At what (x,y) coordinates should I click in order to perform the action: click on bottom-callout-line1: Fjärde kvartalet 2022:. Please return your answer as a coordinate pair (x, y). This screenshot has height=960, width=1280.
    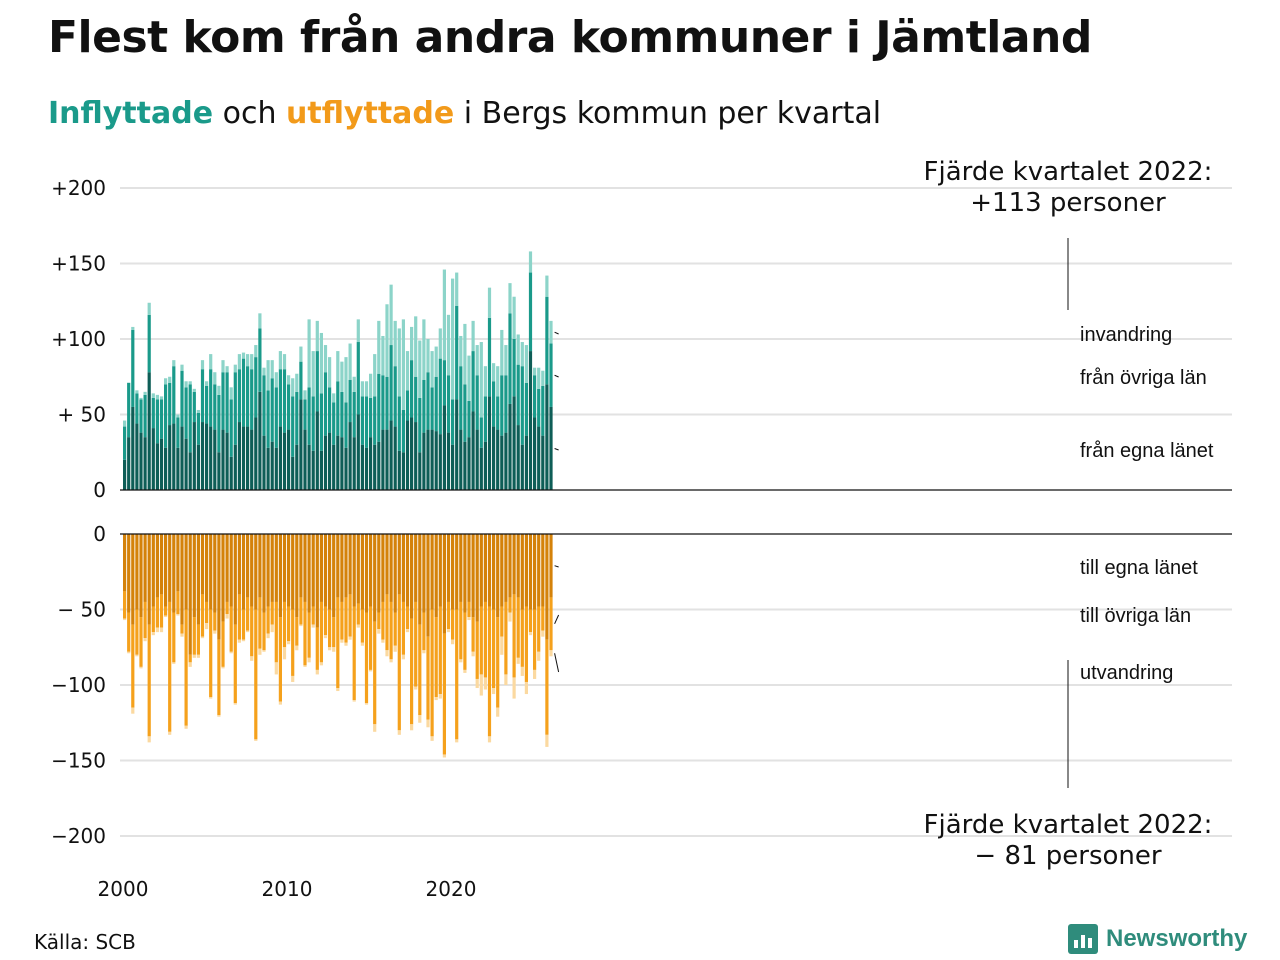
    Looking at the image, I should click on (1068, 825).